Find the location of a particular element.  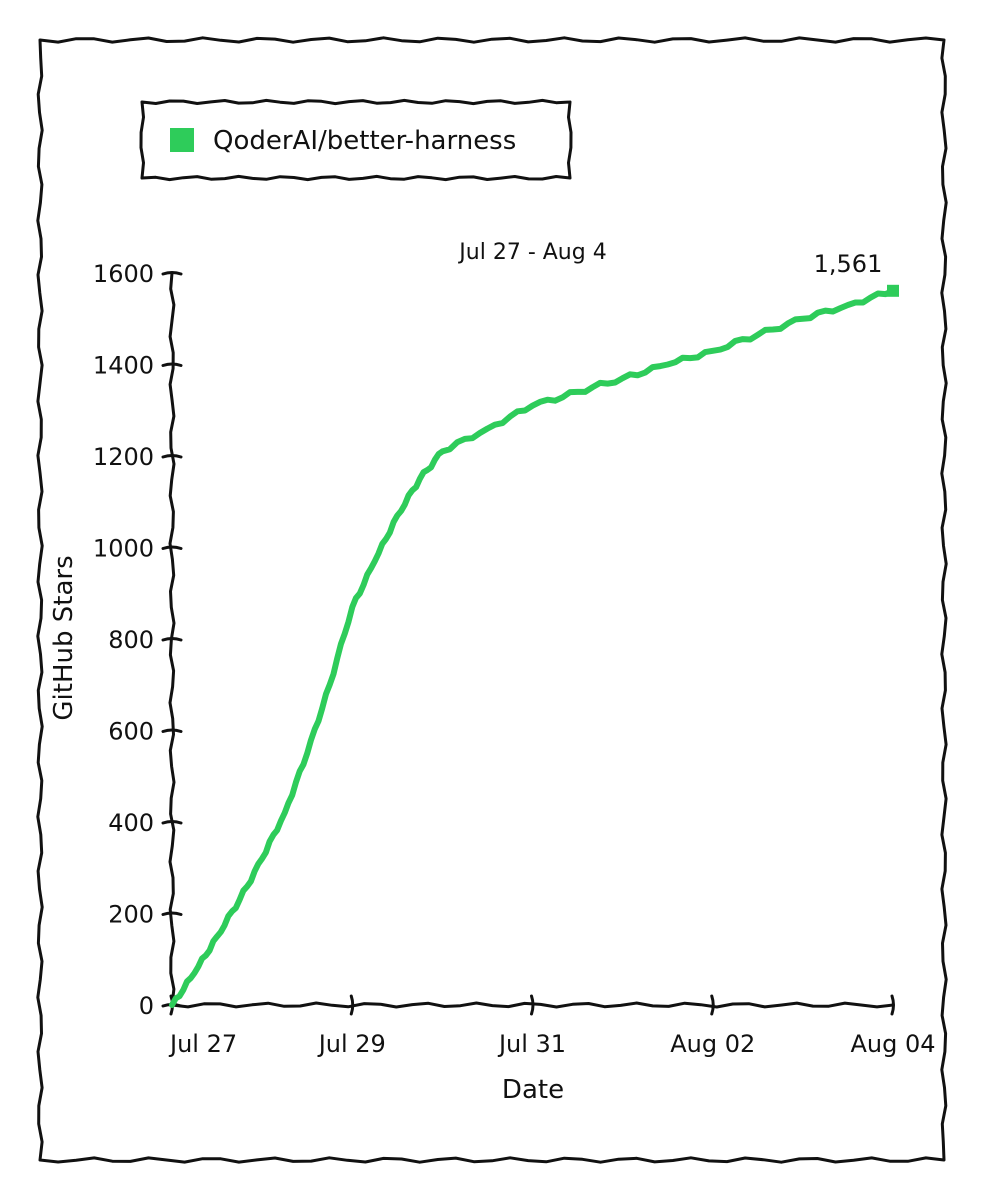

y-tick-label: 1600 is located at coordinates (123, 274).